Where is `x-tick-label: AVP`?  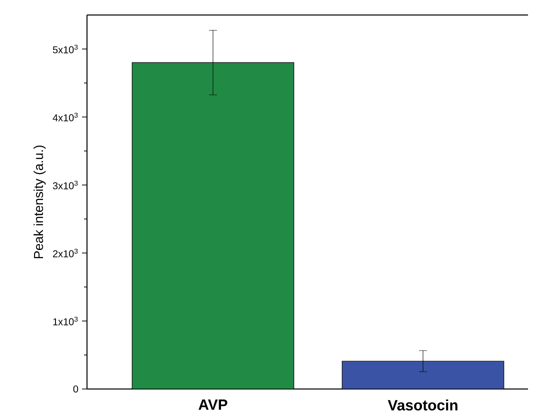
x-tick-label: AVP is located at coordinates (213, 405).